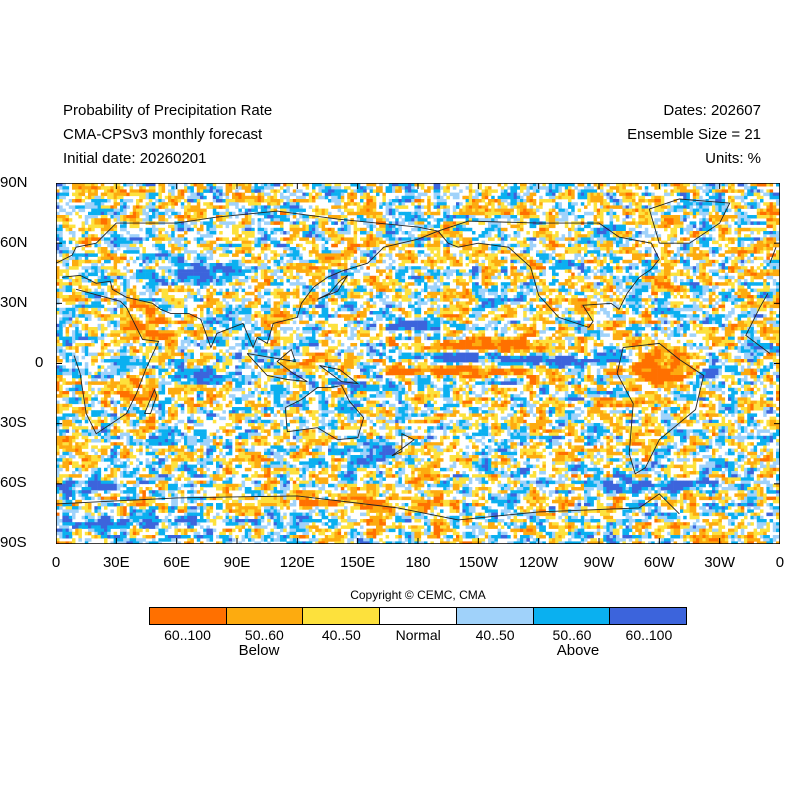  I want to click on legend-label: Normal, so click(418, 635).